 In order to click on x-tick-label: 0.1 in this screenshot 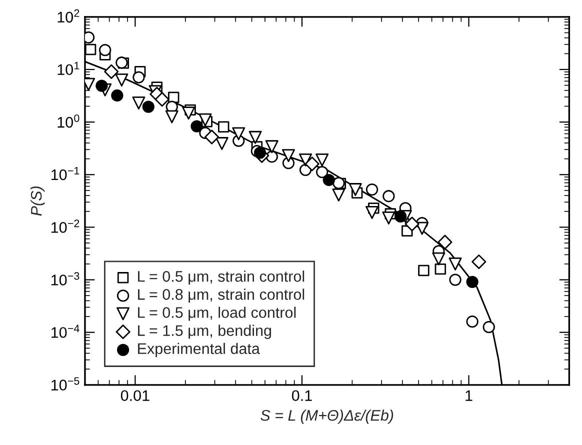, I will do `click(302, 396)`.